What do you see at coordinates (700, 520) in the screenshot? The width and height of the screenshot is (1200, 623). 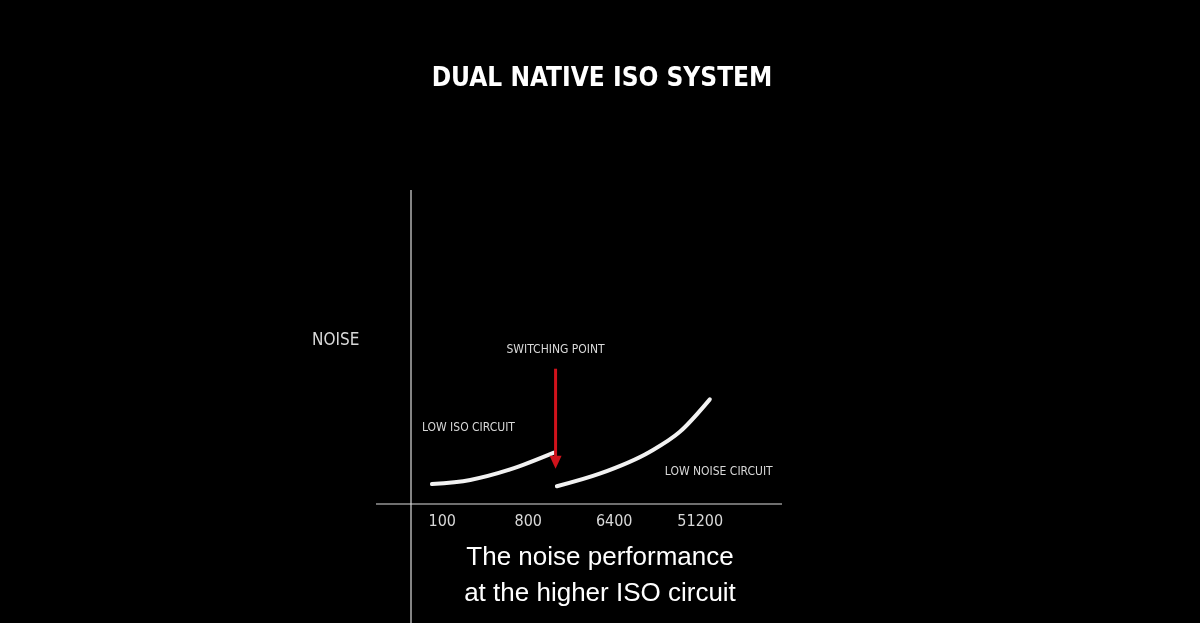 I see `x-tick-label: 51200` at bounding box center [700, 520].